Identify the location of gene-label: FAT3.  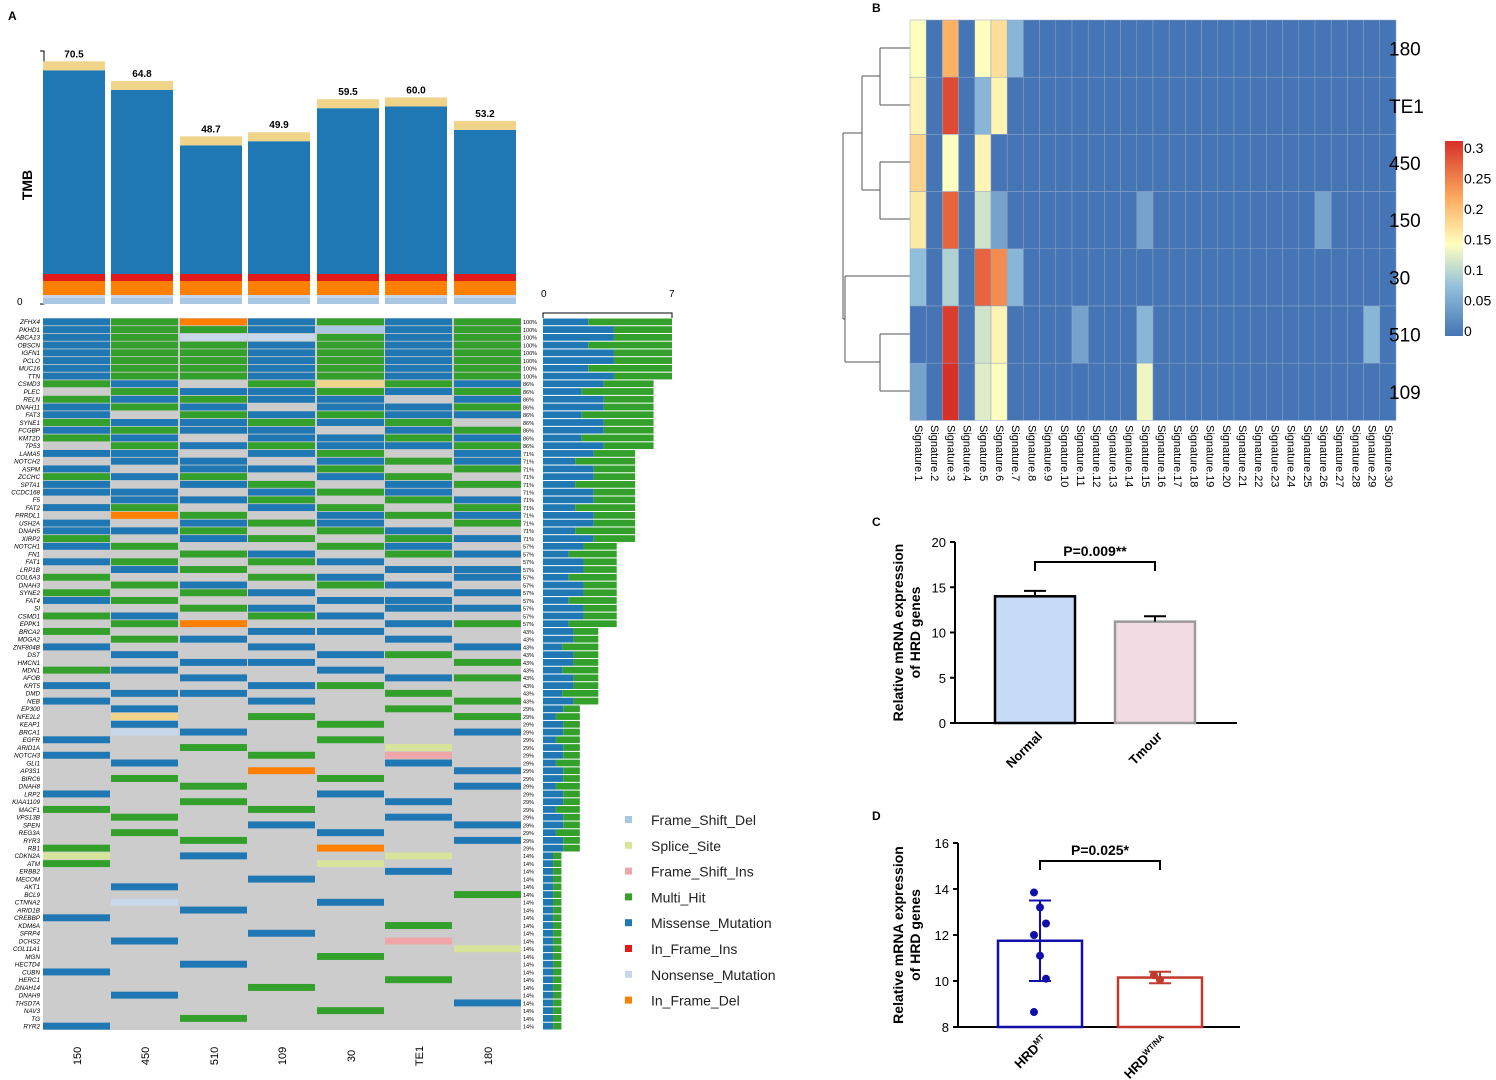
(33, 415).